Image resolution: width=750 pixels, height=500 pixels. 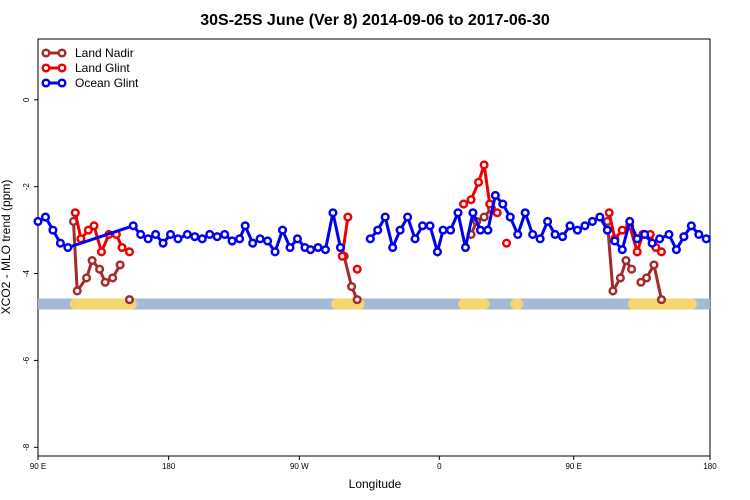 What do you see at coordinates (104, 53) in the screenshot?
I see `legend-label: Land Nadir` at bounding box center [104, 53].